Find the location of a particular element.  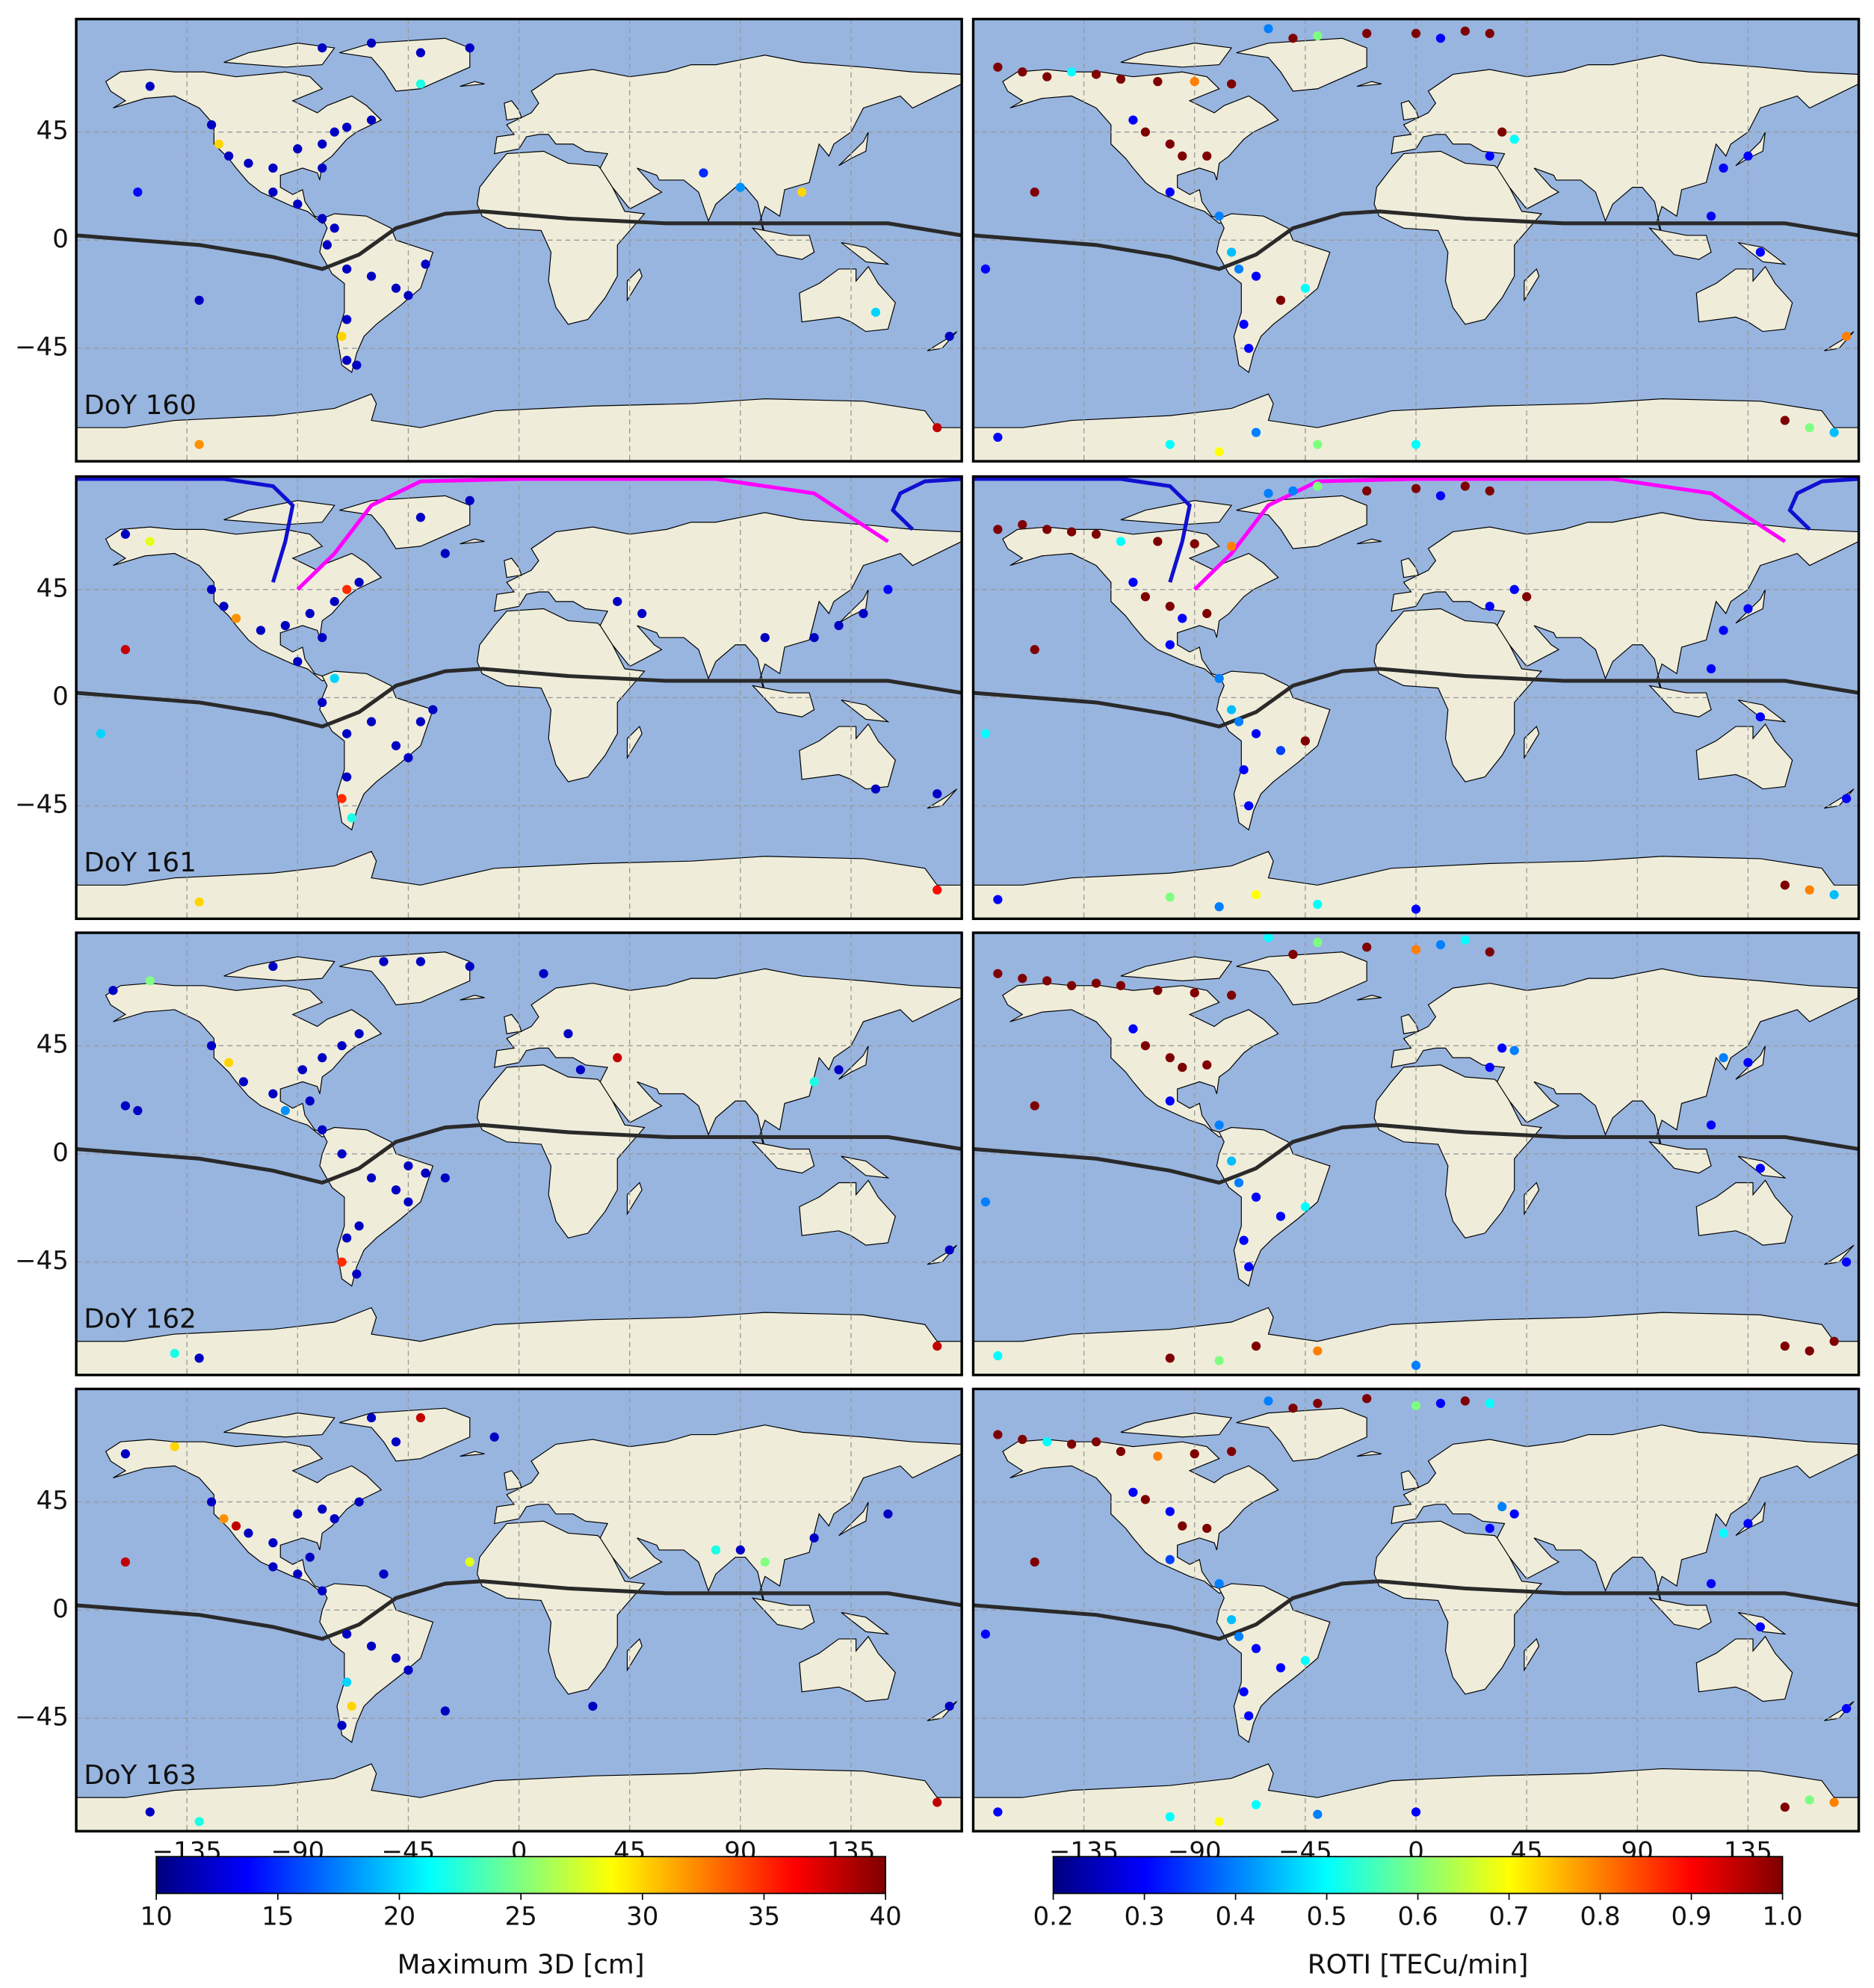

panel-title: DoY 162 is located at coordinates (140, 1319).